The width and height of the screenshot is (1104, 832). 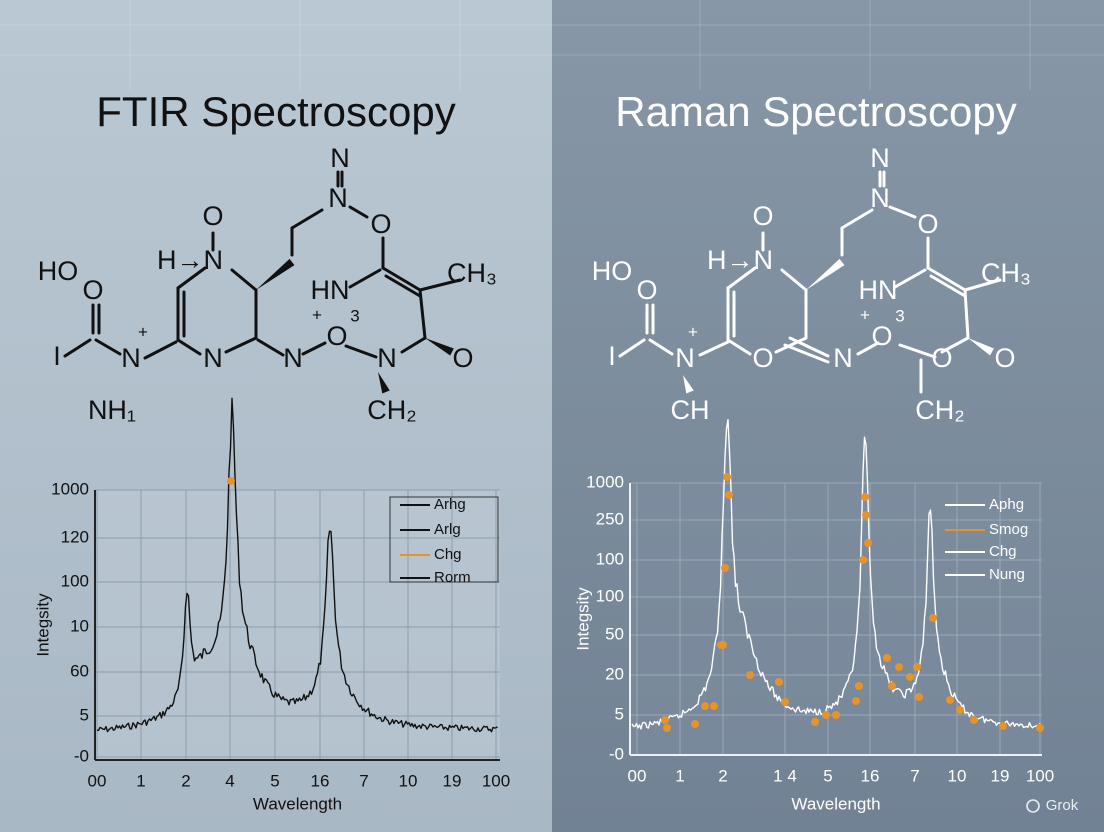 What do you see at coordinates (70, 488) in the screenshot?
I see `y-tick-label: 1000` at bounding box center [70, 488].